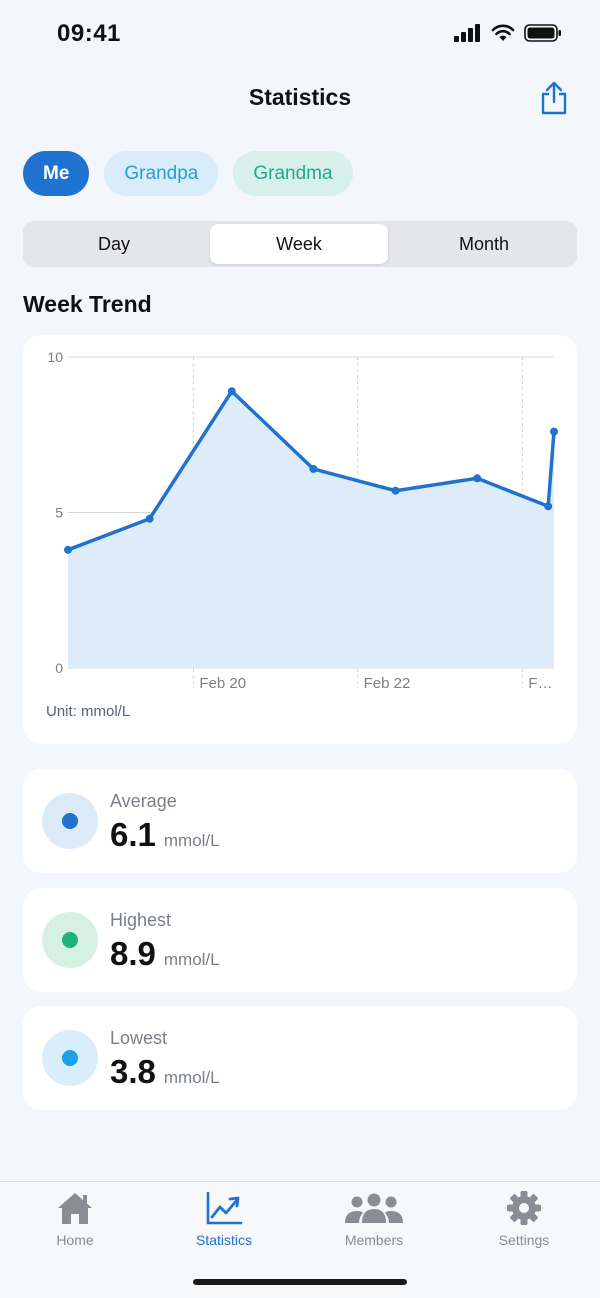 This screenshot has width=600, height=1298. I want to click on stat-card-highest: Highest 8.9 mmol/L, so click(300, 940).